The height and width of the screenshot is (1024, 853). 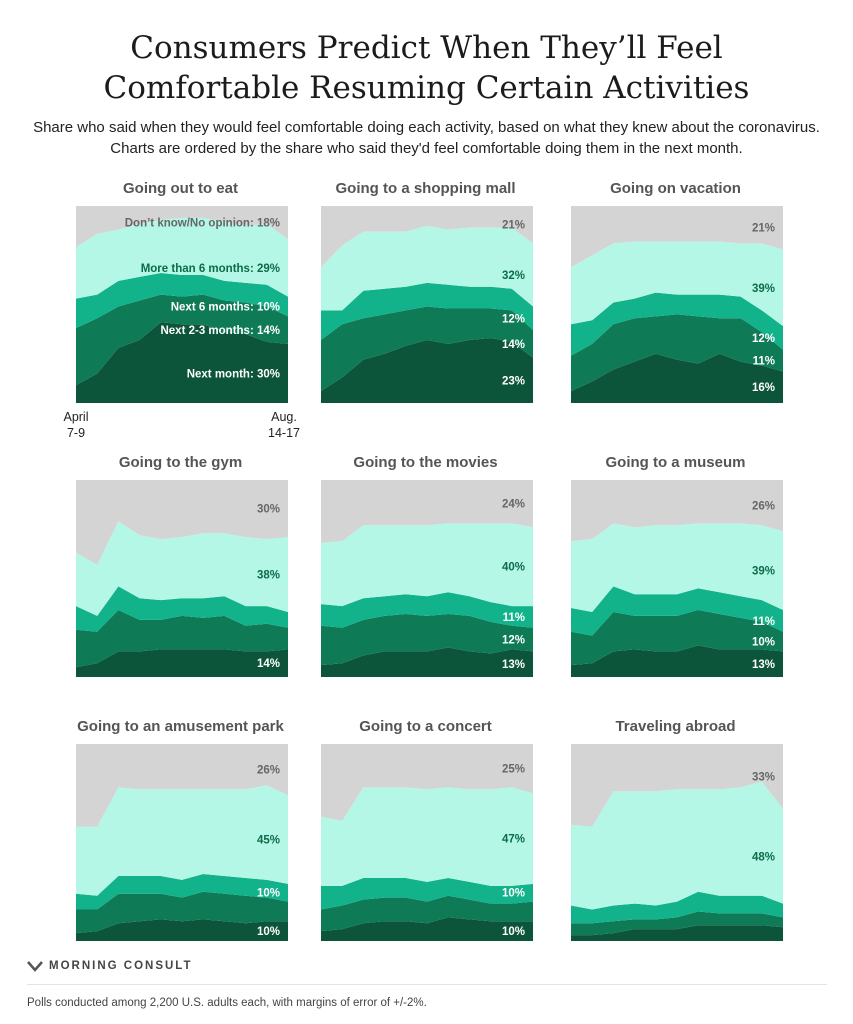 I want to click on chart-title-line-1: Consumers Predict When They’ll Feel, so click(x=426, y=48).